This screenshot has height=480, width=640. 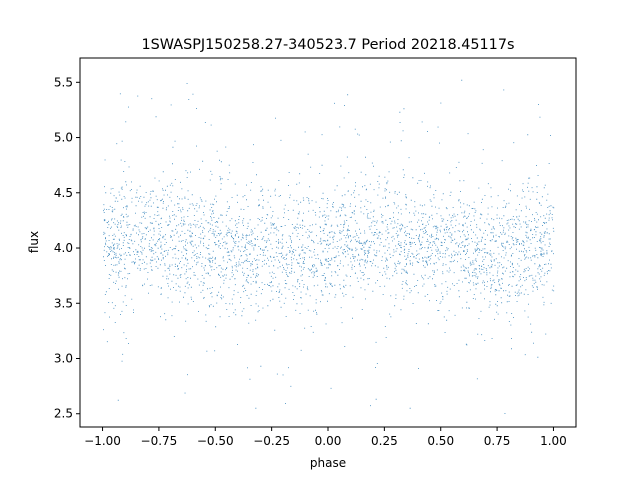 I want to click on y-tick-label: 5.5, so click(x=63, y=82).